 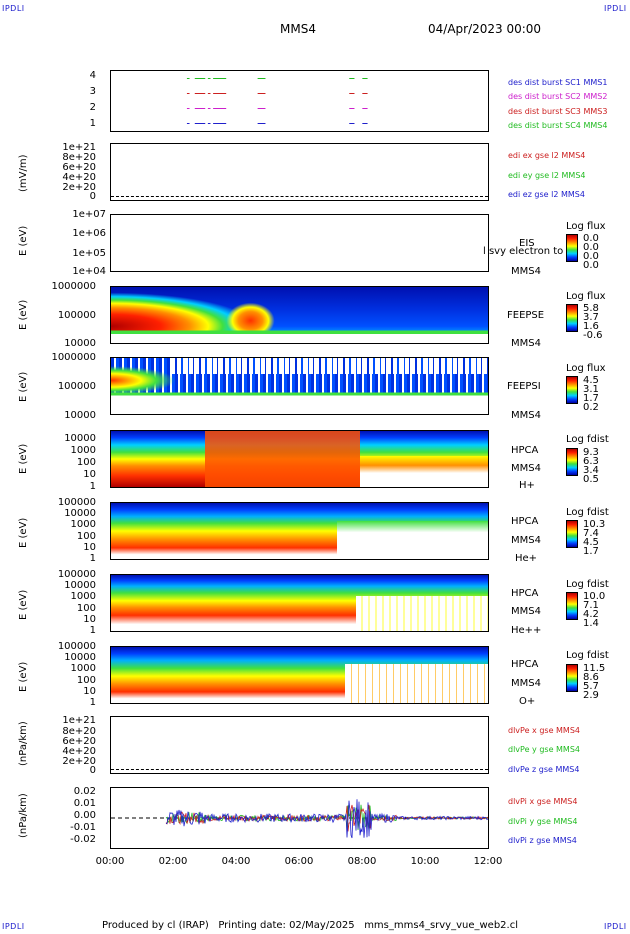 I want to click on feepse-spectrogram, so click(x=299, y=315).